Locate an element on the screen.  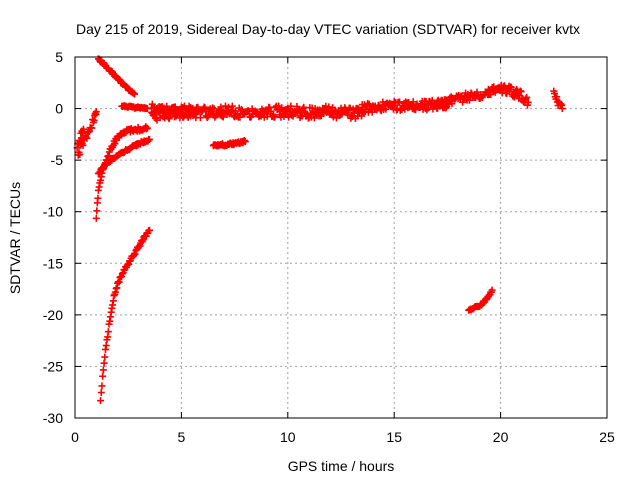
x-tick-label: 20 is located at coordinates (501, 437).